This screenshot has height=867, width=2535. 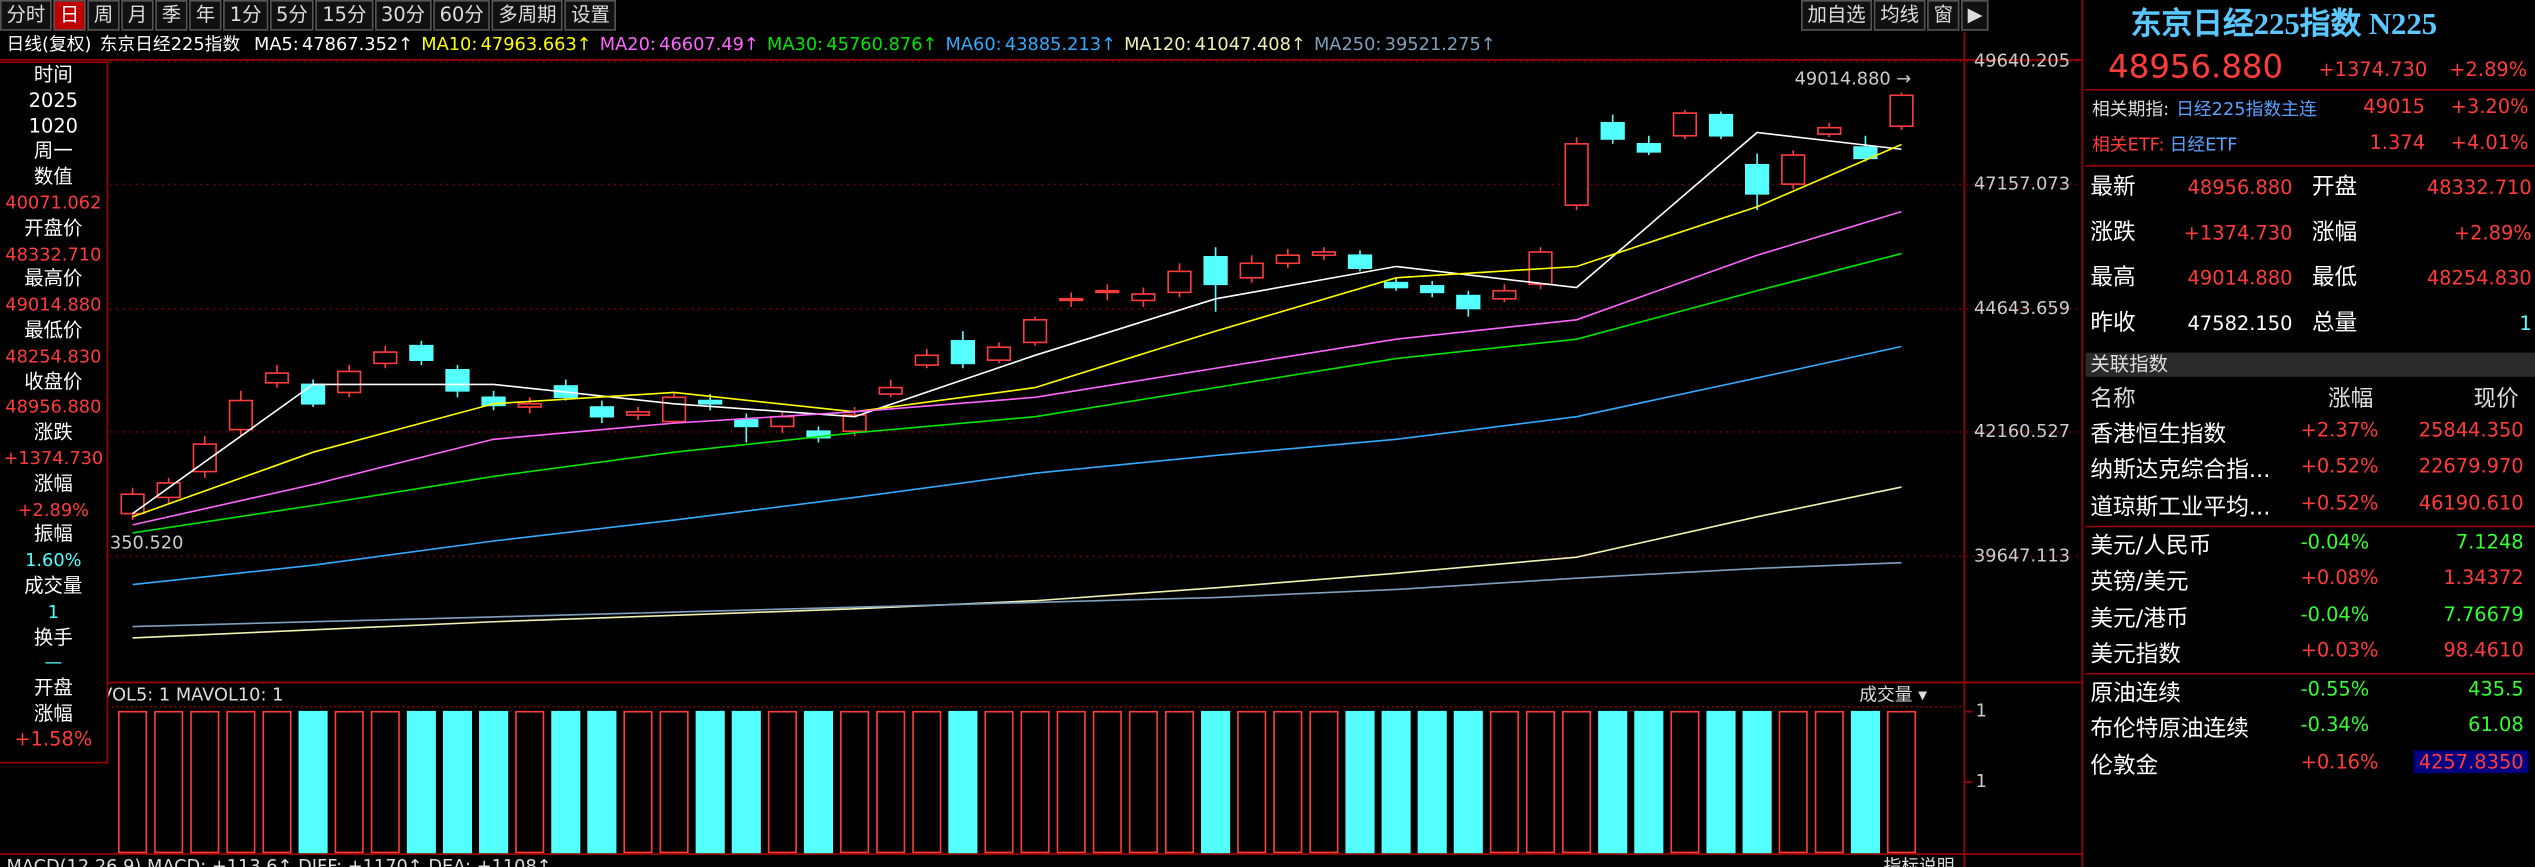 I want to click on quote-value: 48254.830, so click(x=2479, y=278).